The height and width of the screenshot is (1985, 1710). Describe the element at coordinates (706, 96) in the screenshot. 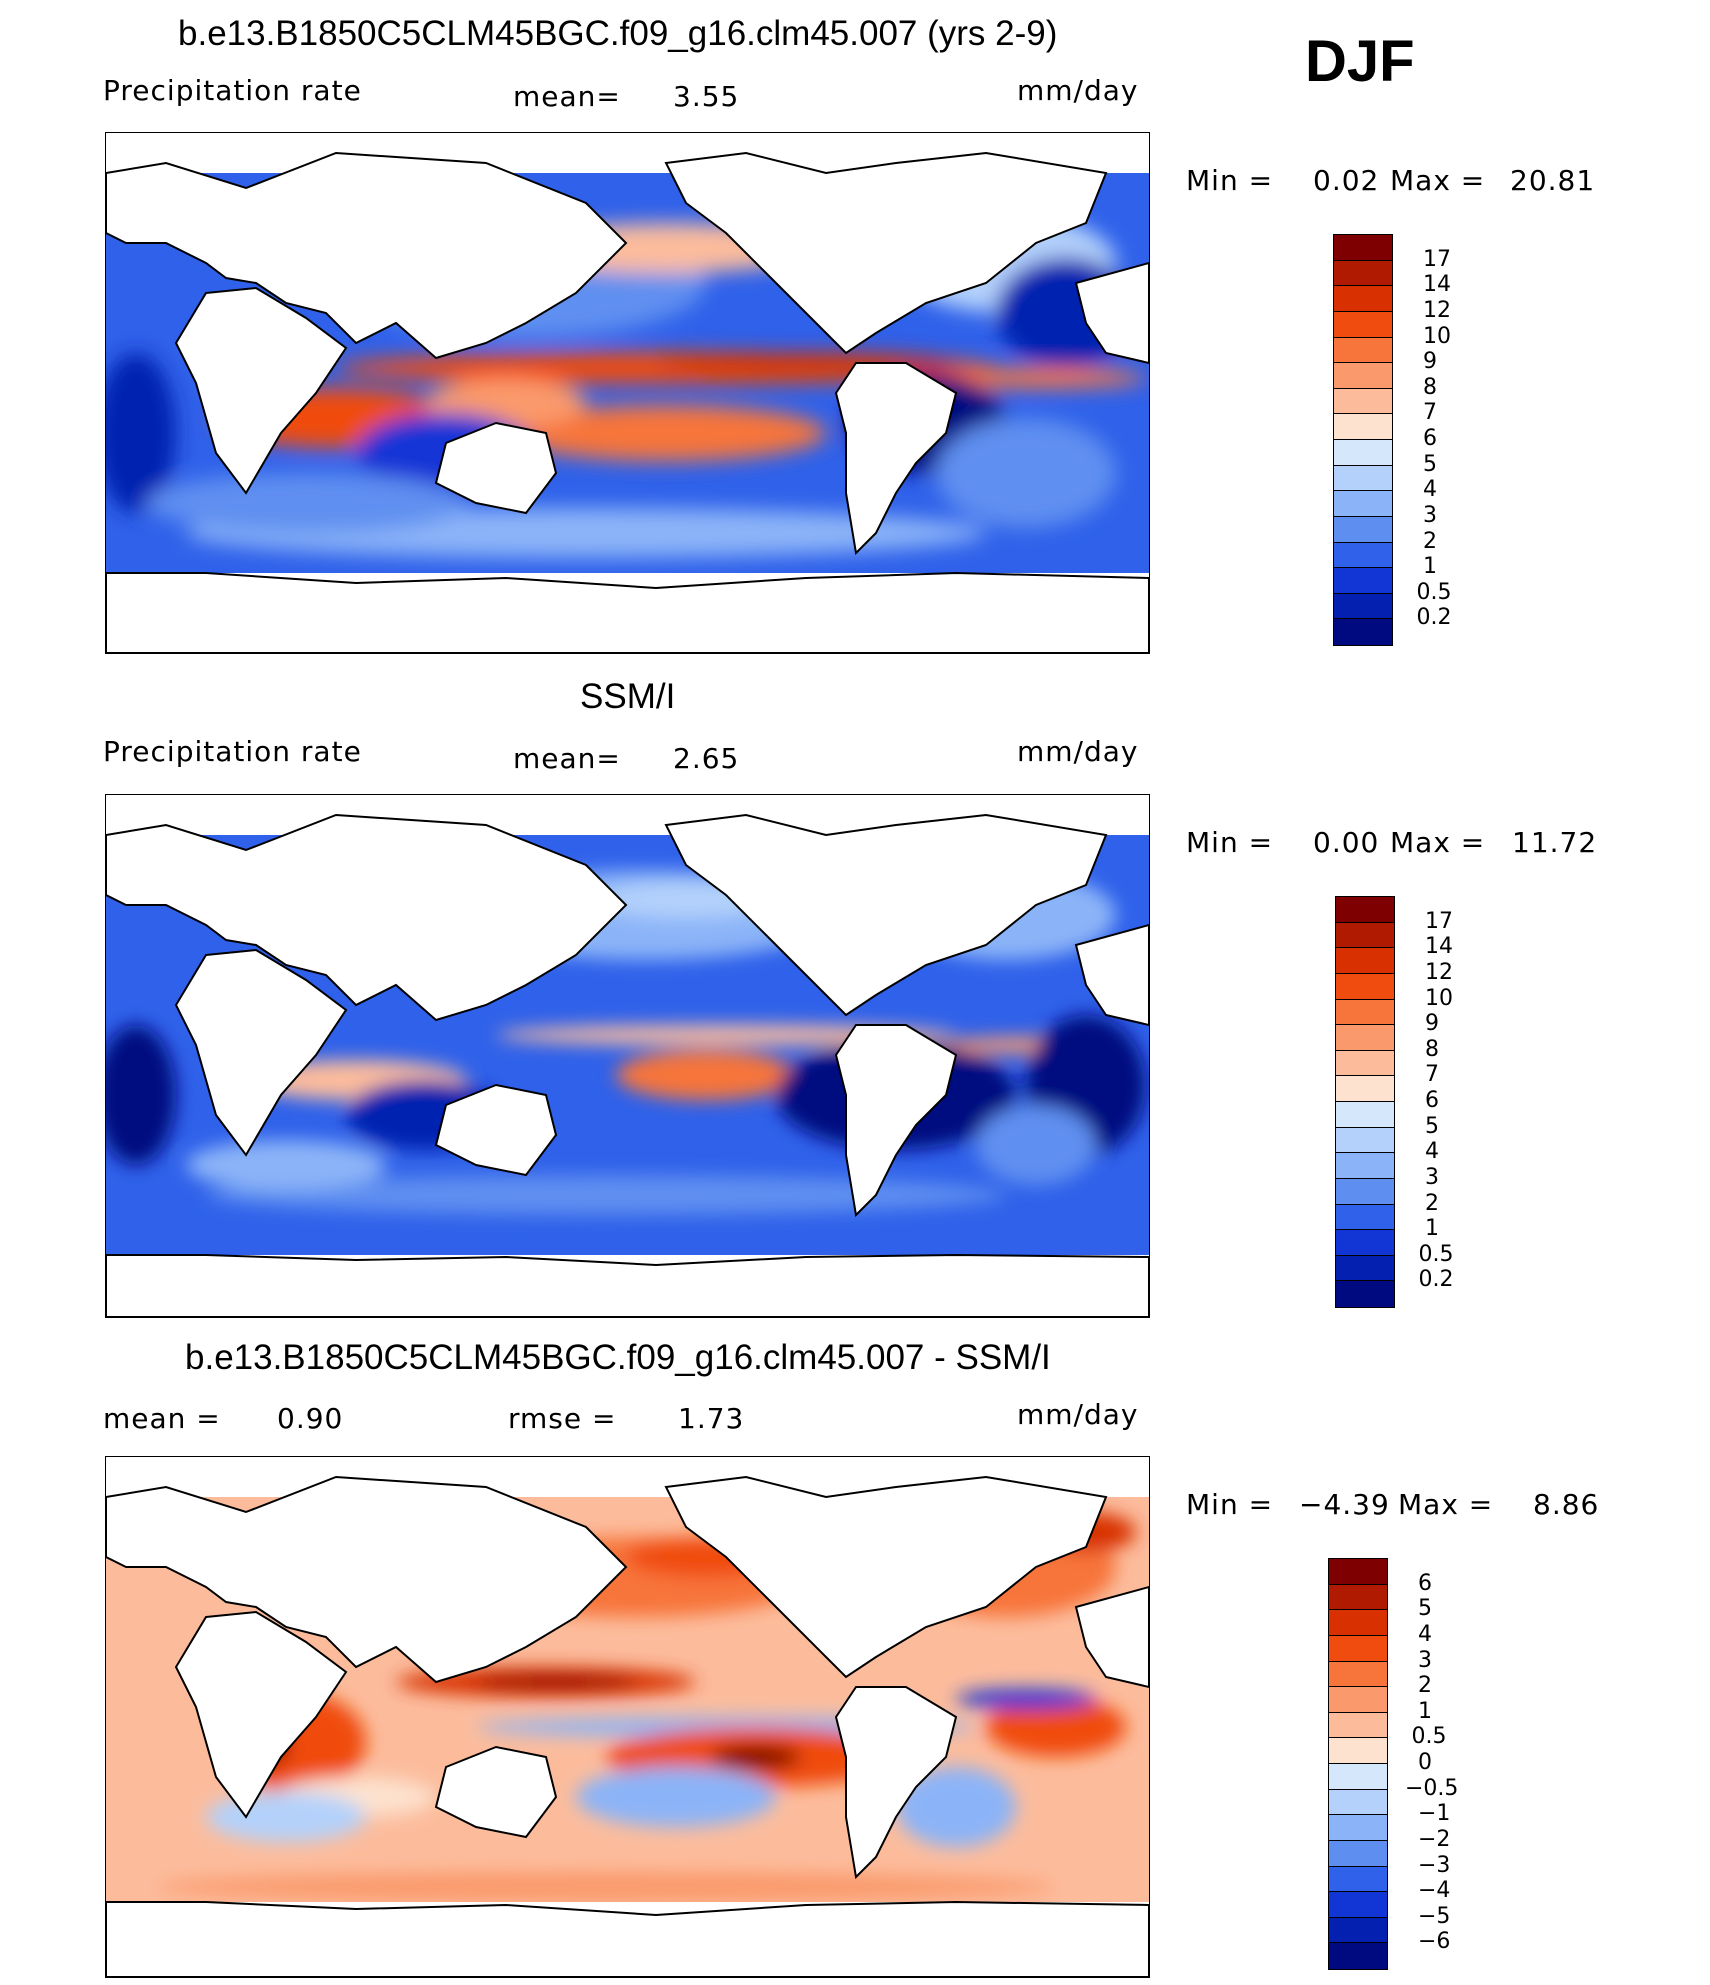

I see `panel1-mean-value: 3.55` at that location.